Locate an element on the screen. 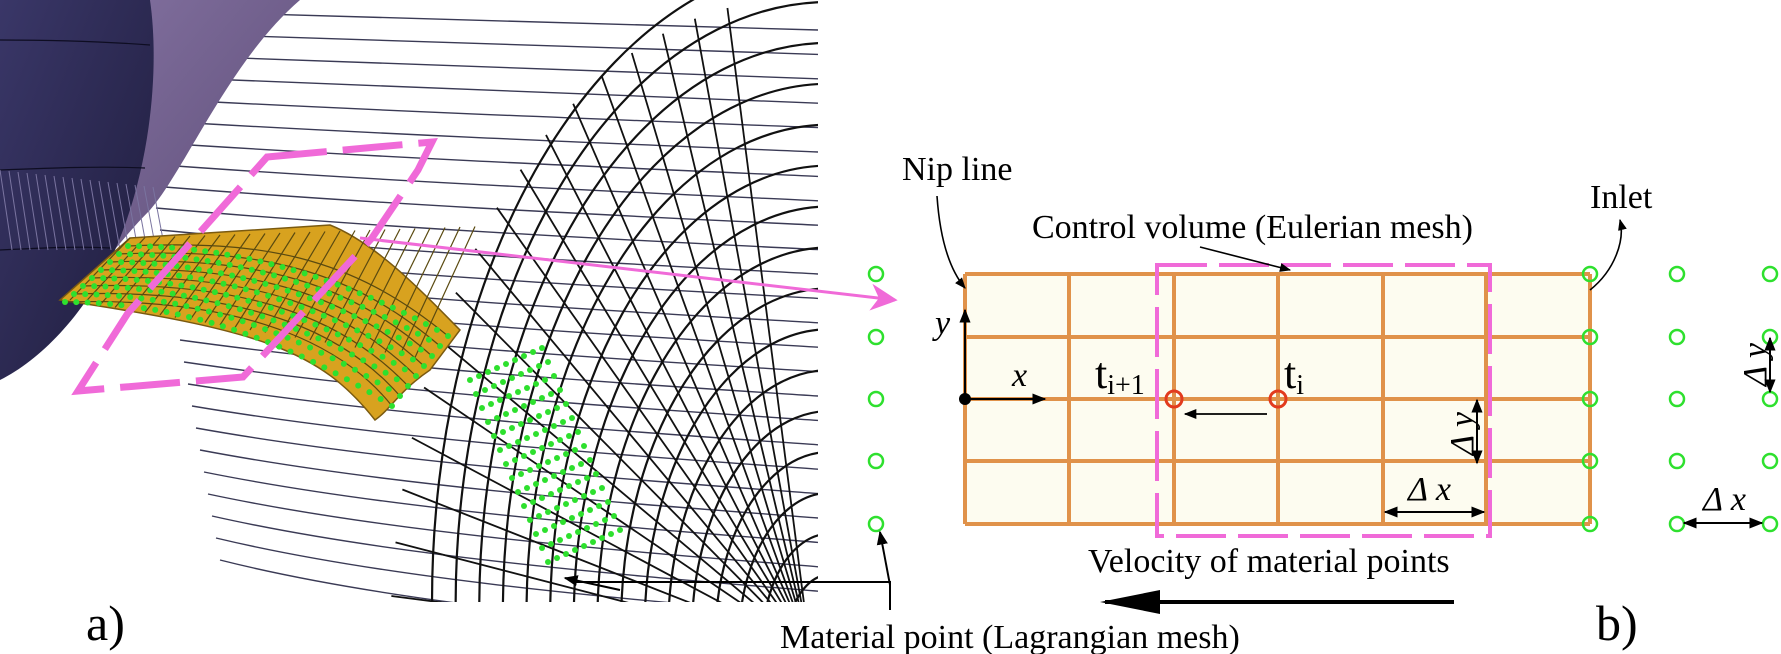 The width and height of the screenshot is (1781, 654). strip-cross-line is located at coordinates (445, 292).